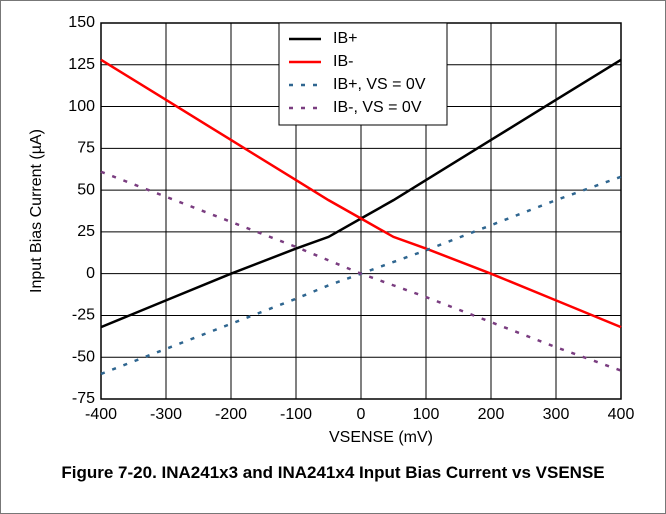 This screenshot has height=514, width=666. Describe the element at coordinates (379, 84) in the screenshot. I see `legend-label: IB+, VS = 0V` at that location.